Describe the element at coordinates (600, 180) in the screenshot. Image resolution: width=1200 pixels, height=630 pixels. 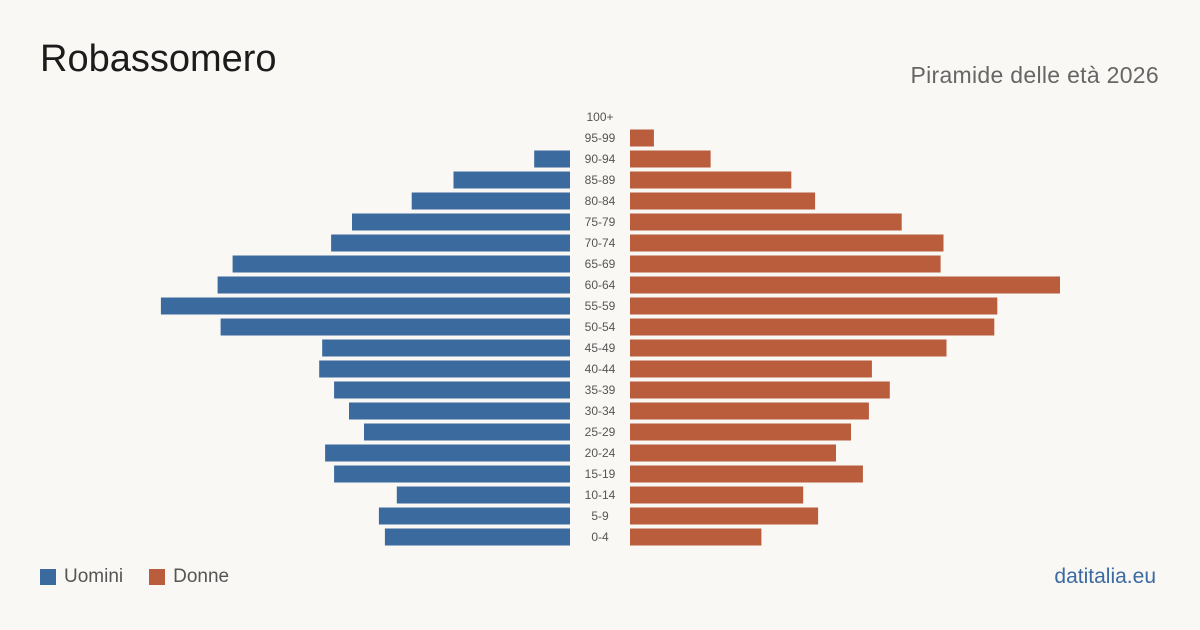
I see `age-label-85-89: 85-89` at that location.